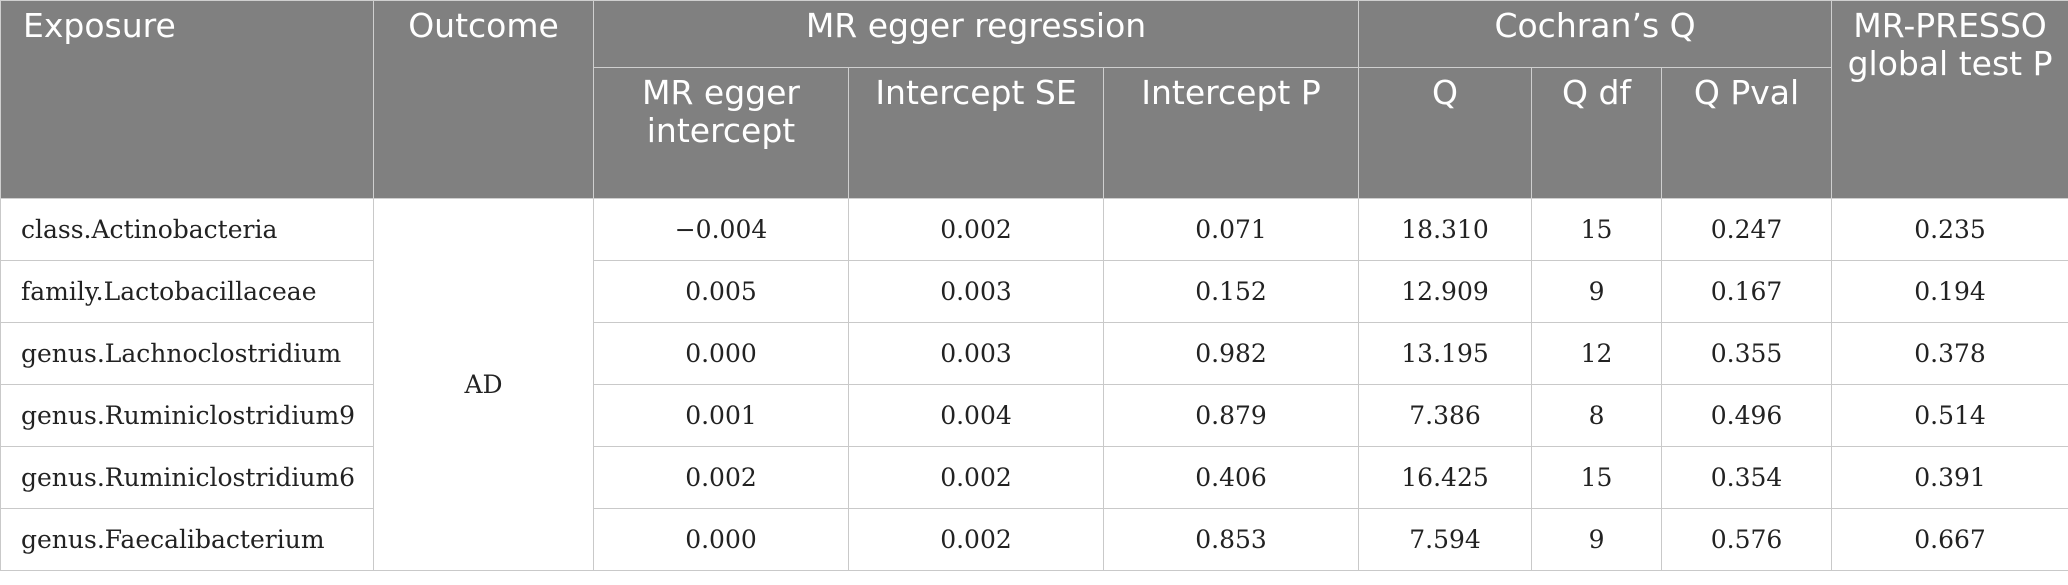 This screenshot has width=2068, height=585. Describe the element at coordinates (483, 99) in the screenshot. I see `outcome-header: Outcome` at that location.